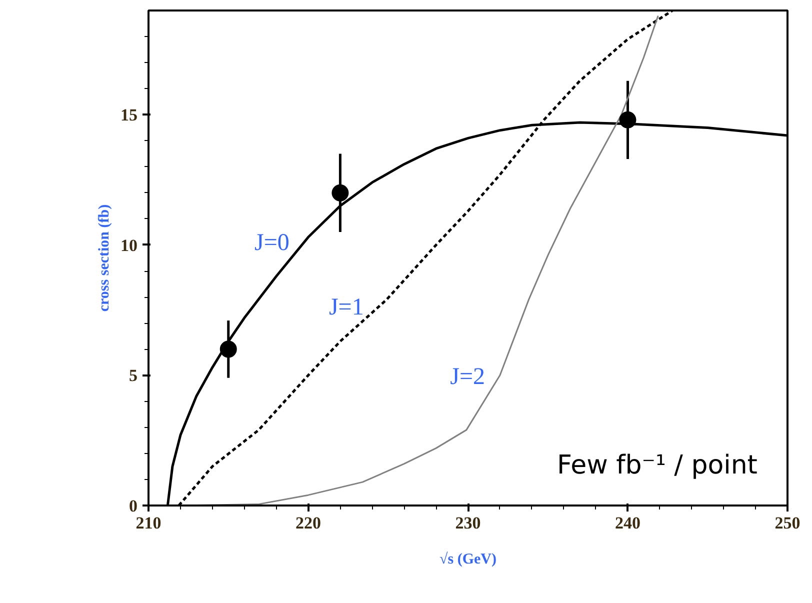  Describe the element at coordinates (627, 523) in the screenshot. I see `x-tick-label: 240` at that location.